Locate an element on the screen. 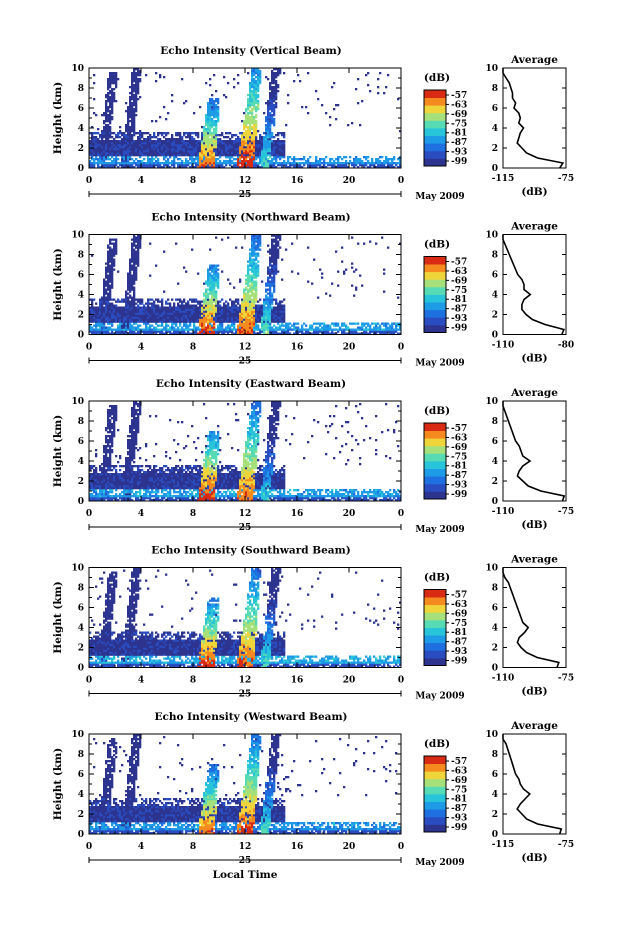 This screenshot has height=933, width=619. colorbar-swatch is located at coordinates (435, 147).